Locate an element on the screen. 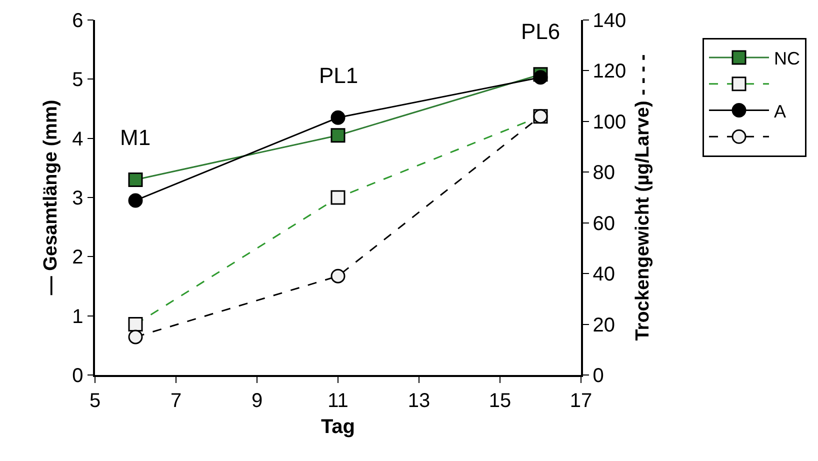 The height and width of the screenshot is (461, 818). y-tick-label: 0 is located at coordinates (78, 376).